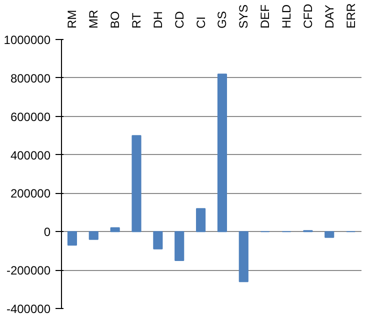 The width and height of the screenshot is (371, 320). What do you see at coordinates (351, 15) in the screenshot?
I see `x-tick-label: ERR` at bounding box center [351, 15].